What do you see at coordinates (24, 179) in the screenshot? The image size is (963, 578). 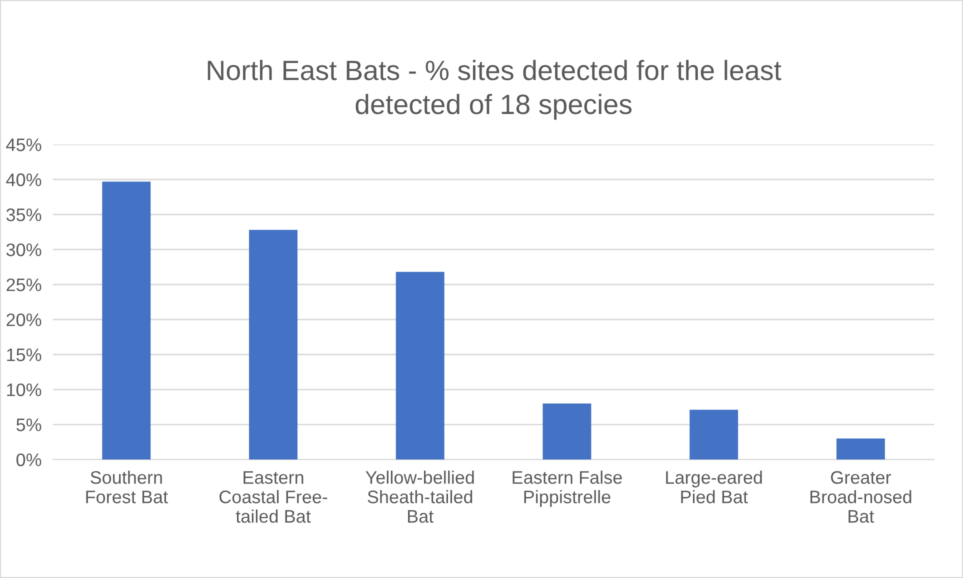 I see `y-tick-label: 40%` at bounding box center [24, 179].